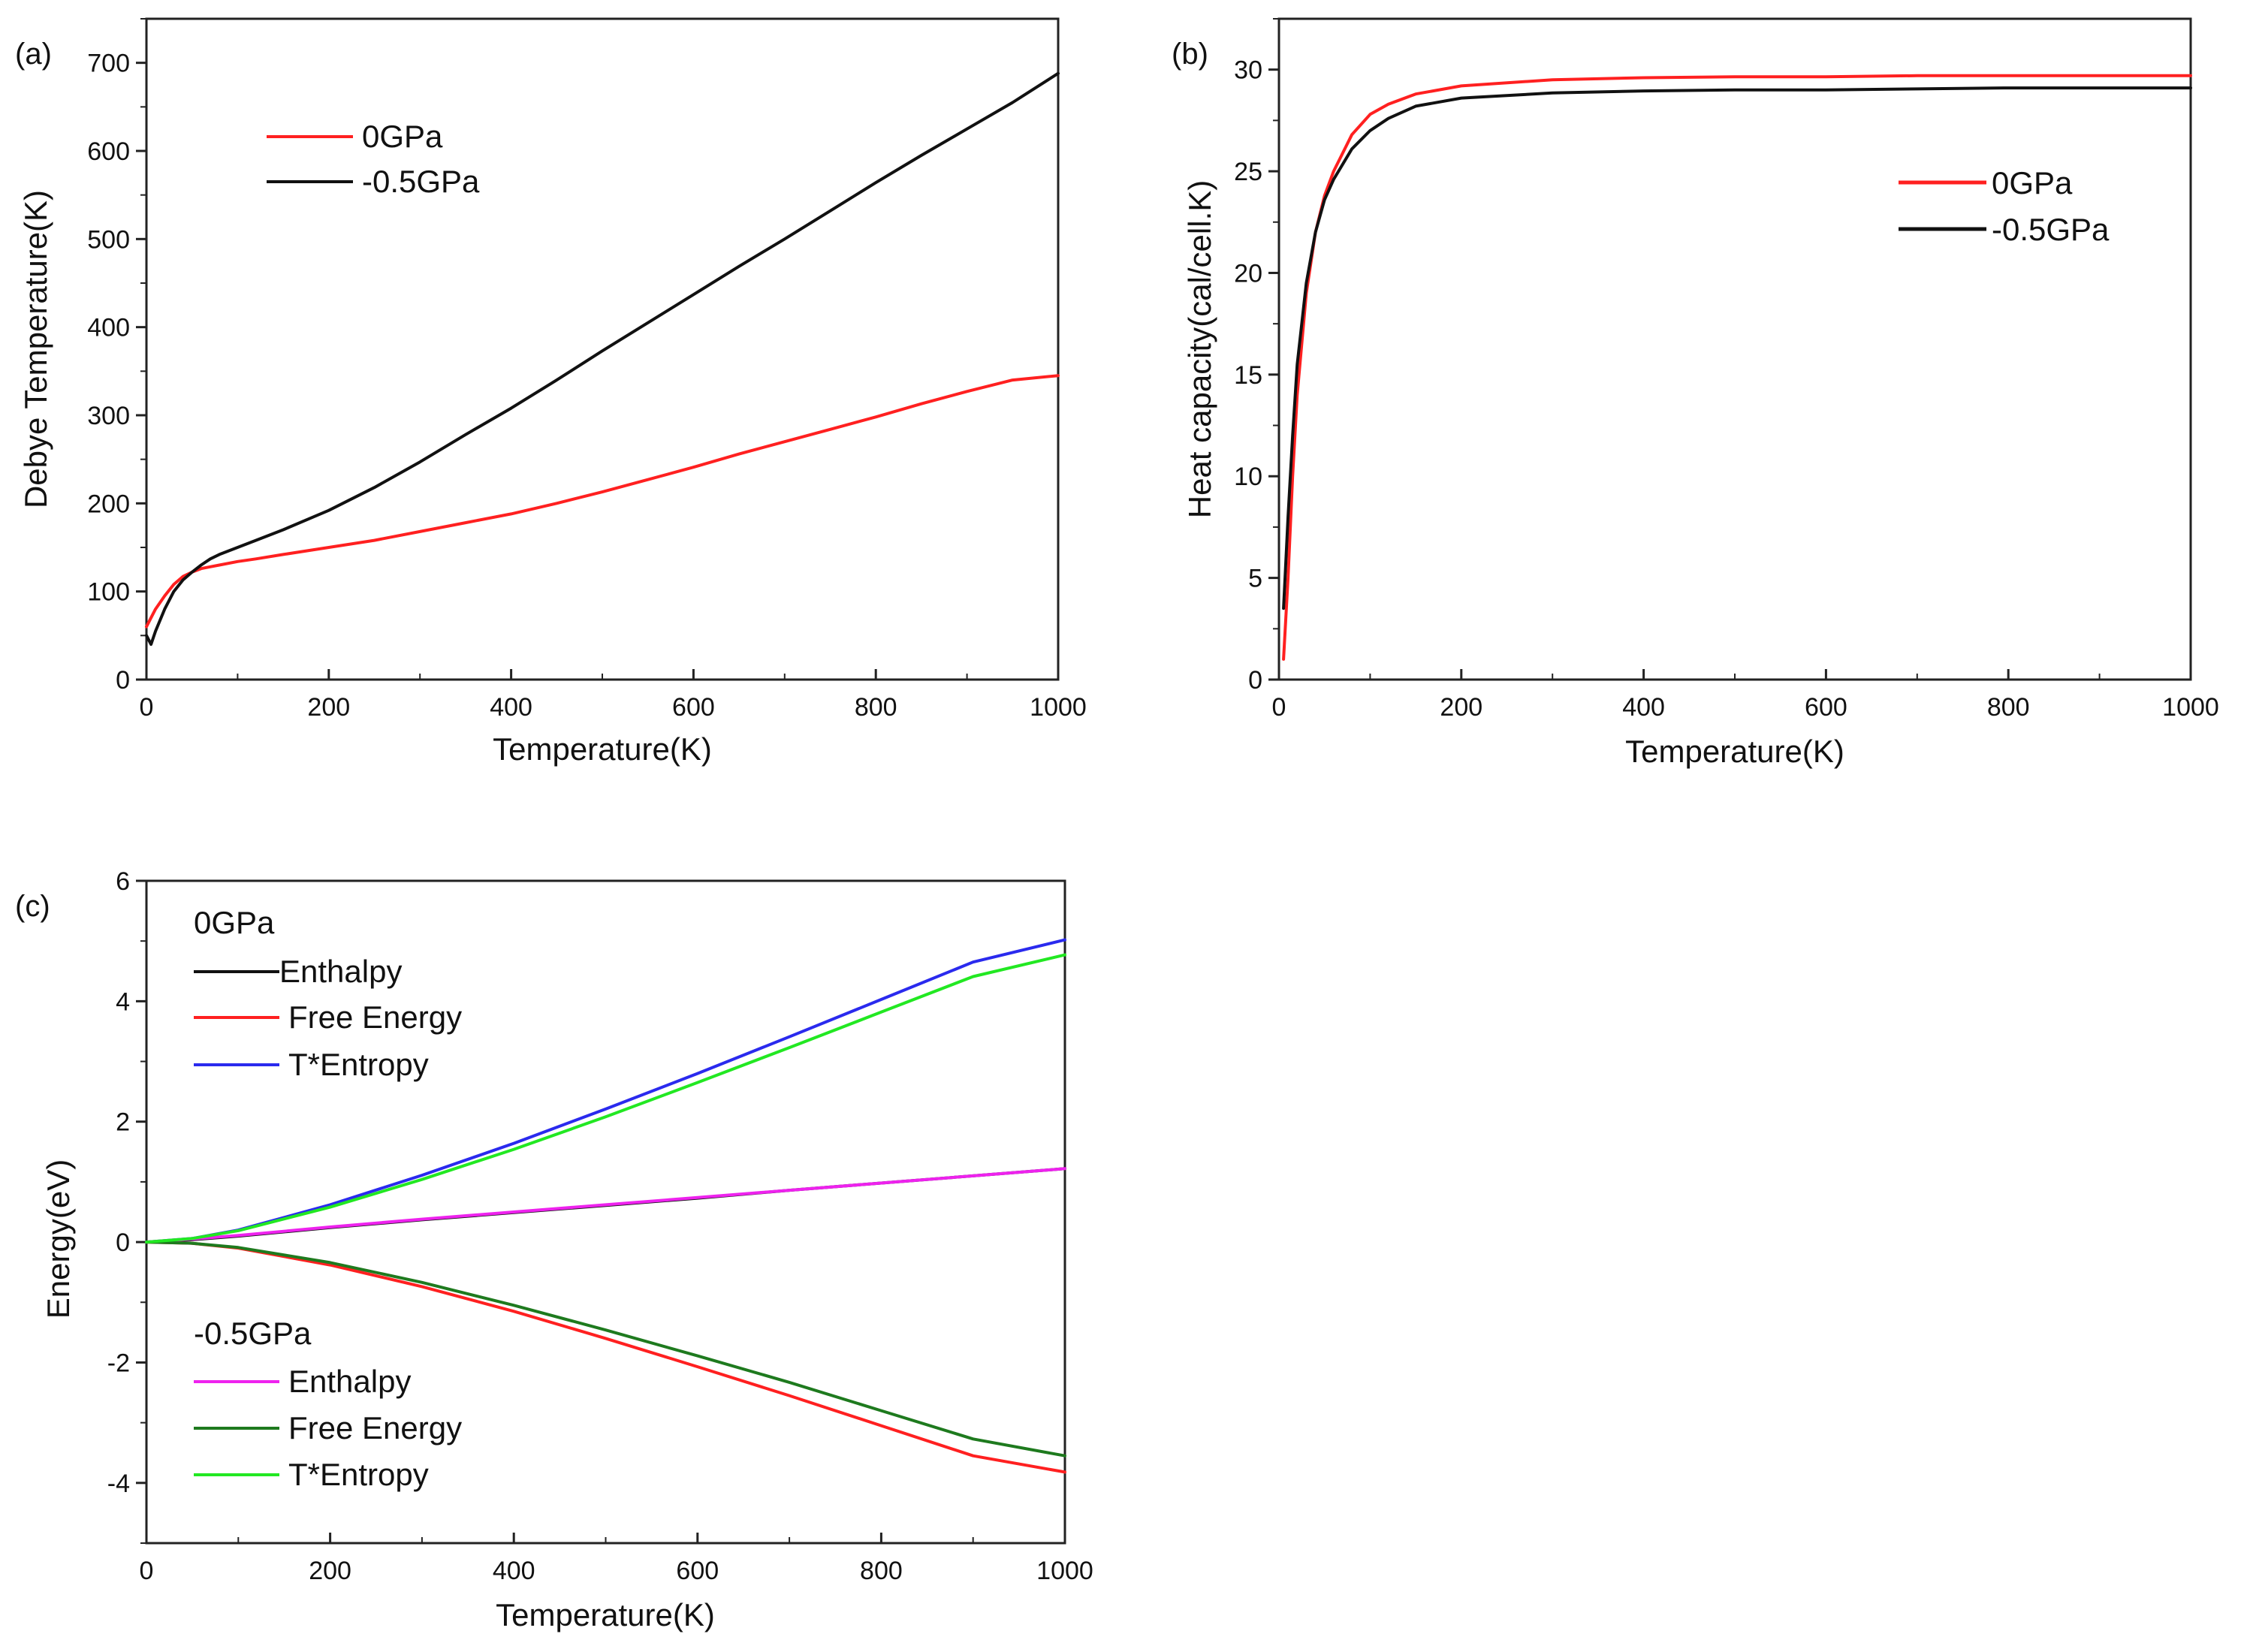 This screenshot has width=2247, height=1652. What do you see at coordinates (1734, 751) in the screenshot?
I see `panel-b-xlabel: Temperature(K)` at bounding box center [1734, 751].